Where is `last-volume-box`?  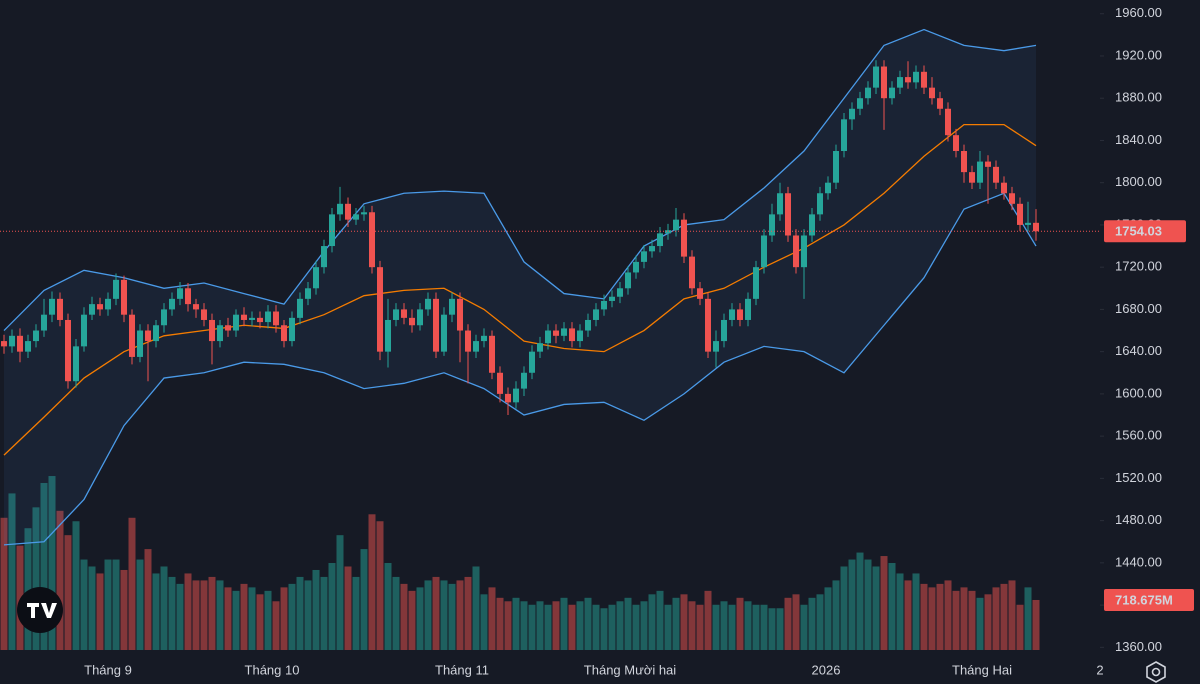 last-volume-box is located at coordinates (1149, 599).